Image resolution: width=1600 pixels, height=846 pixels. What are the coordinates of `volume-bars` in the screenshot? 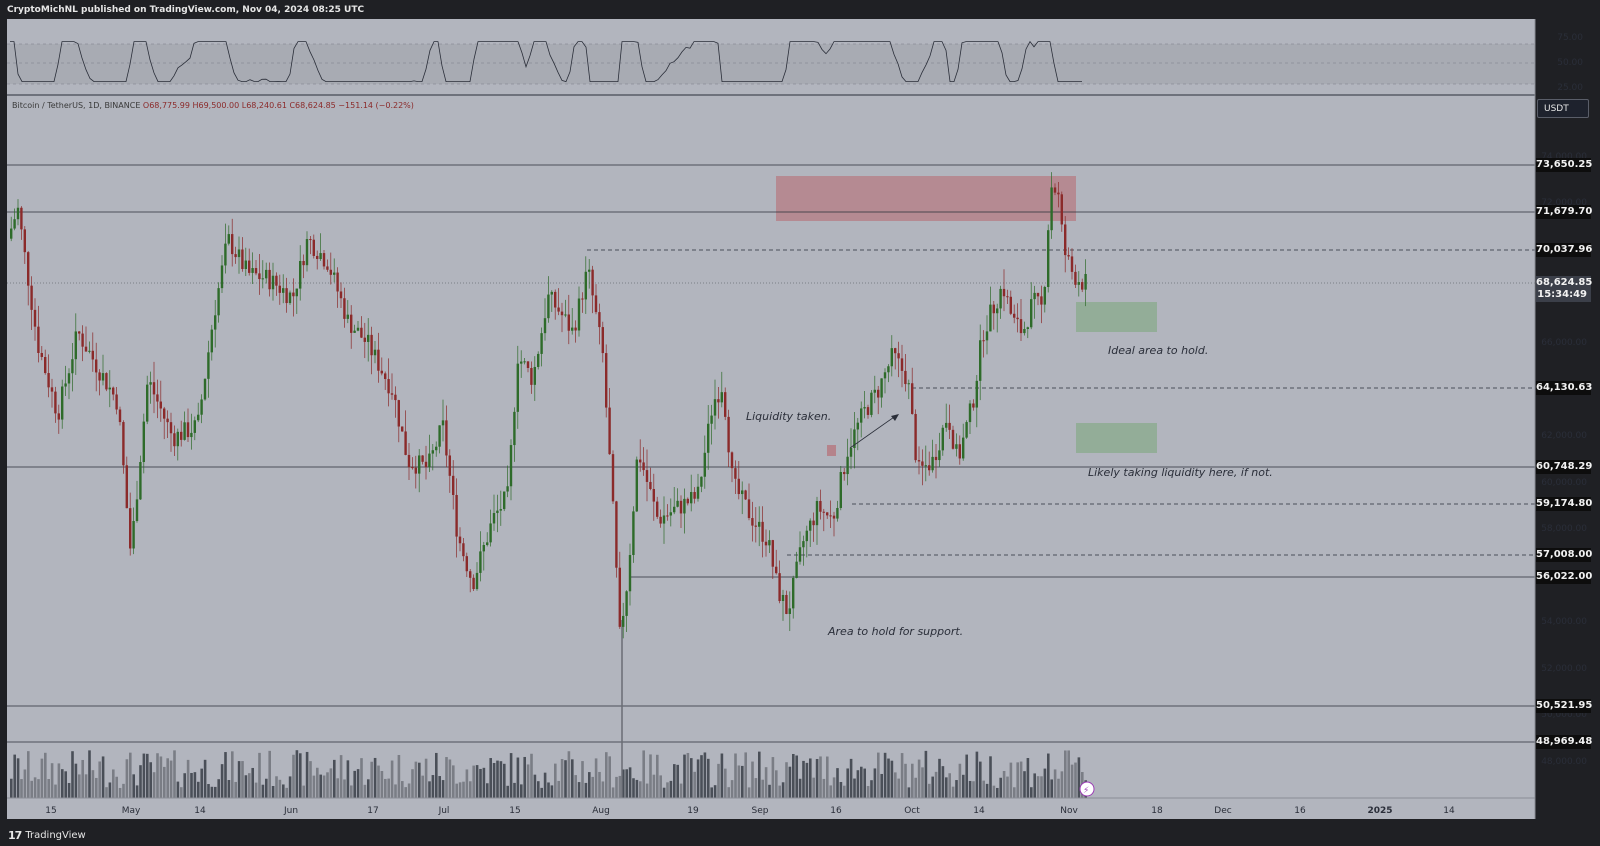 It's located at (548, 709).